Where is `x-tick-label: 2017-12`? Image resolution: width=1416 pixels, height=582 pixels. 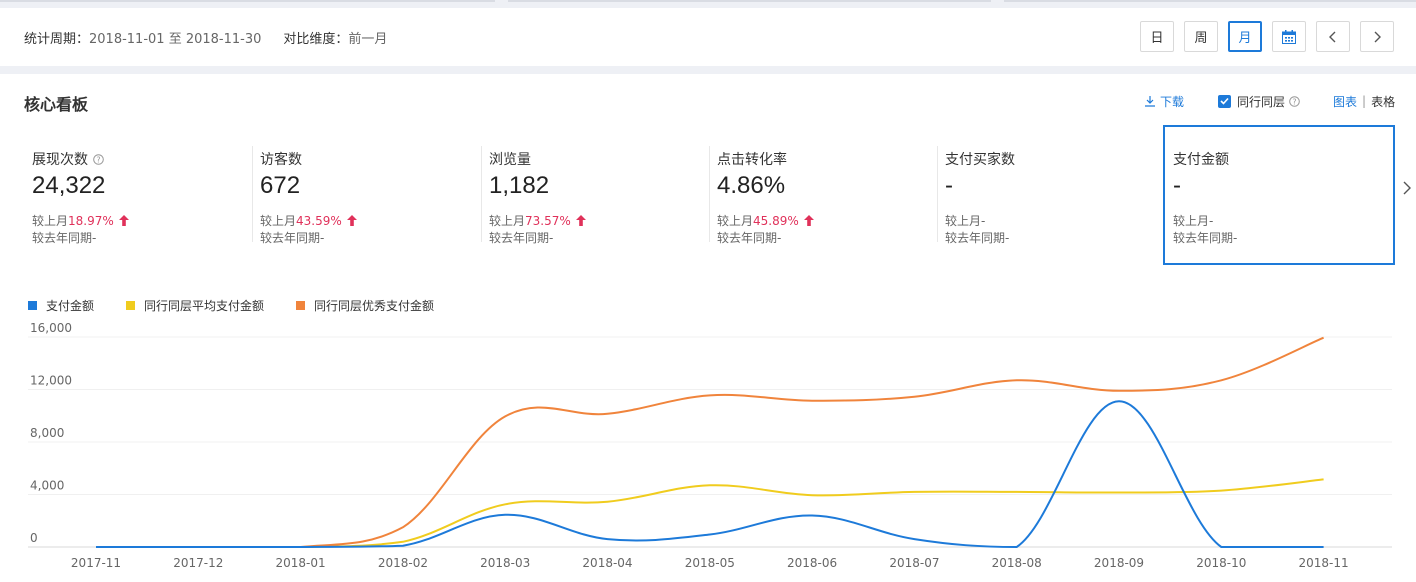
x-tick-label: 2017-12 is located at coordinates (198, 563).